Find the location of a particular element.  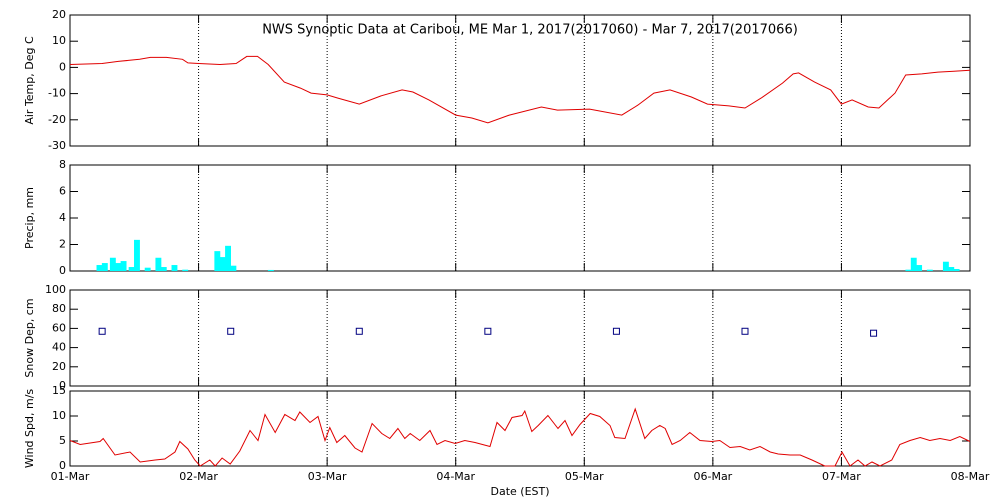

y-tick-label: -10 is located at coordinates (57, 93).